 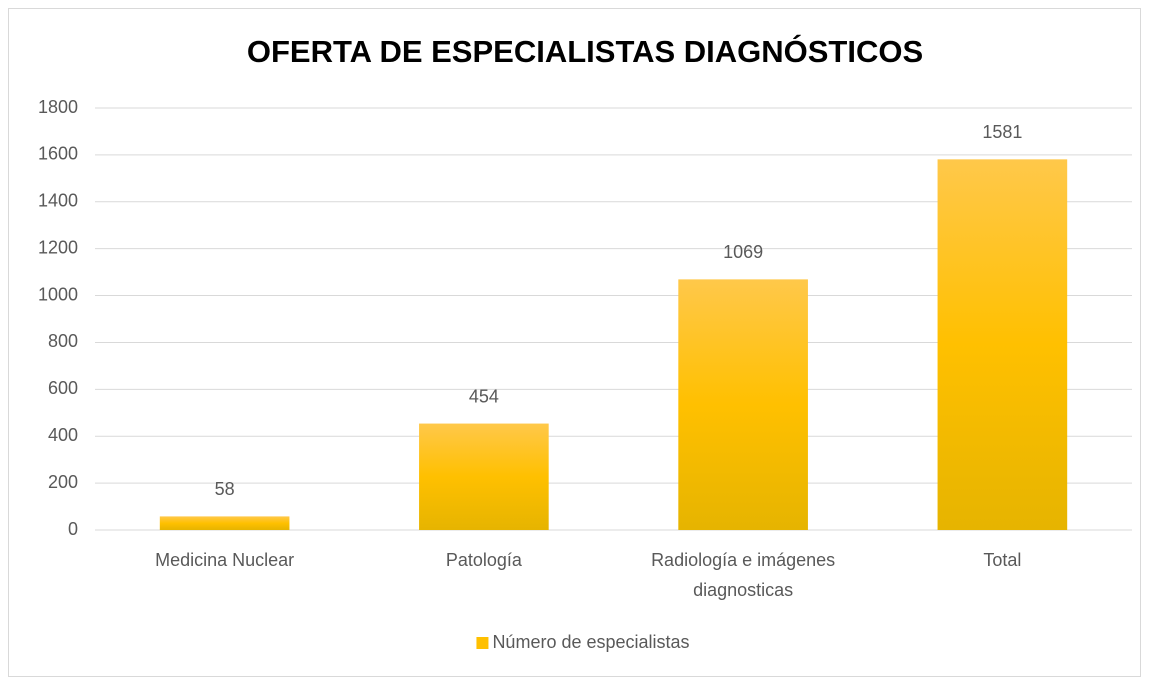 I want to click on data-label: 1581, so click(x=1002, y=132).